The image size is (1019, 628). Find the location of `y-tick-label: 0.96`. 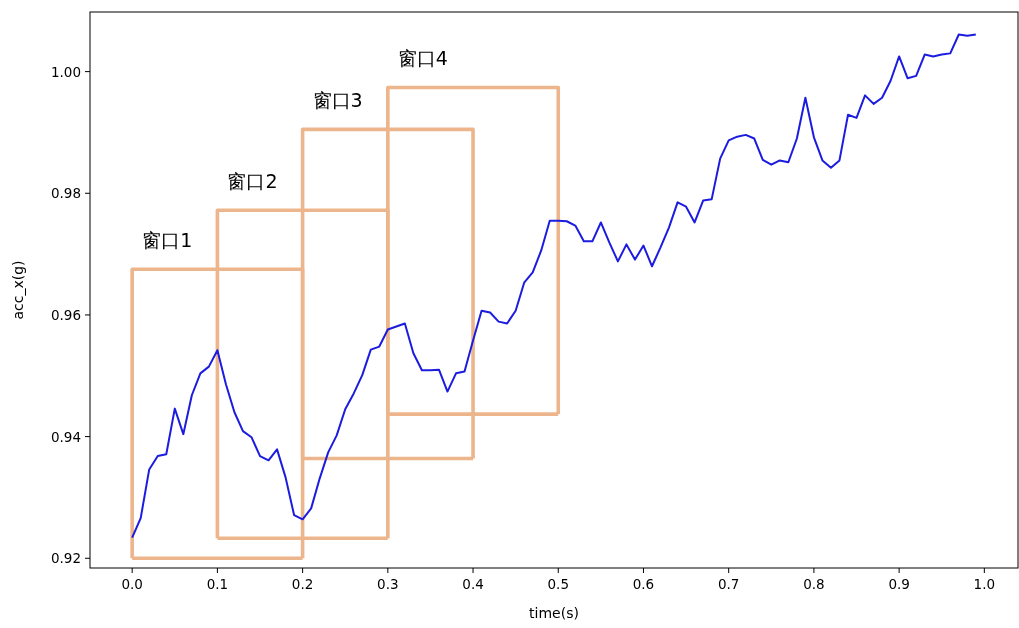

y-tick-label: 0.96 is located at coordinates (65, 314).